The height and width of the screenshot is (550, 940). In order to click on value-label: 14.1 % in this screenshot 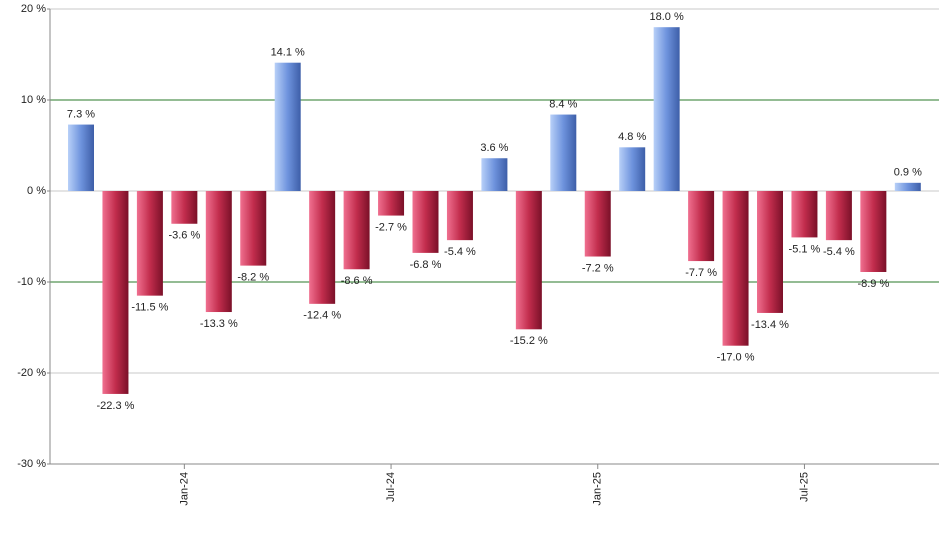, I will do `click(288, 53)`.